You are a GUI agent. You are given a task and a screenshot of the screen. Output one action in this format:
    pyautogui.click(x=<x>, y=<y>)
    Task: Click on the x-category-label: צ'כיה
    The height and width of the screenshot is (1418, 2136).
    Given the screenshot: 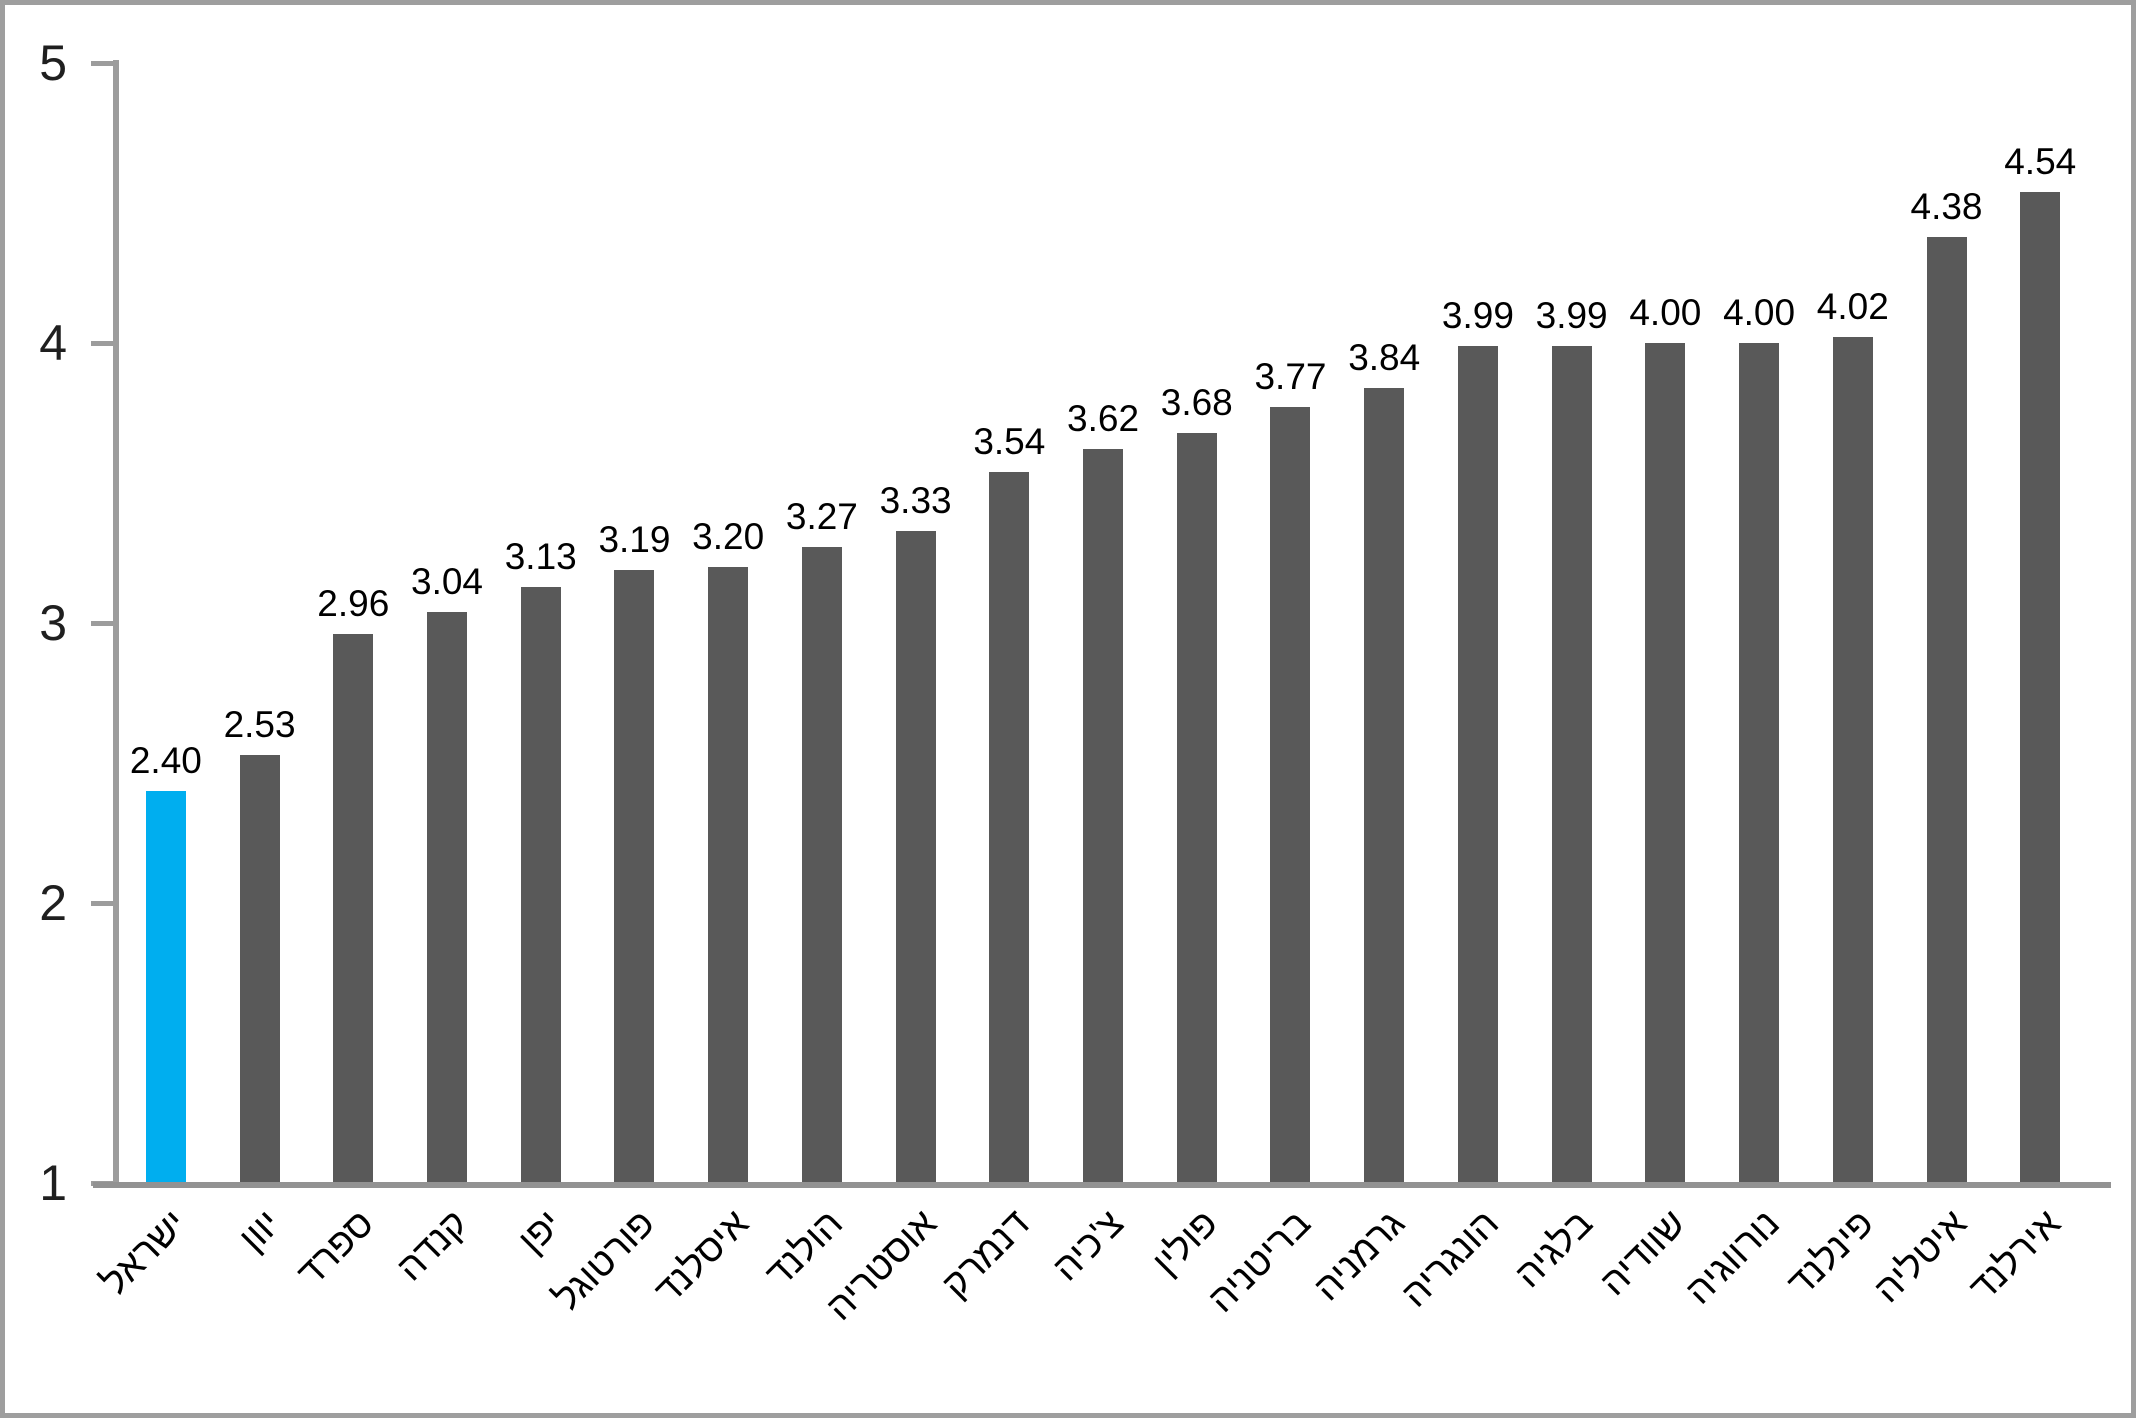 What is the action you would take?
    pyautogui.click(x=1088, y=1246)
    